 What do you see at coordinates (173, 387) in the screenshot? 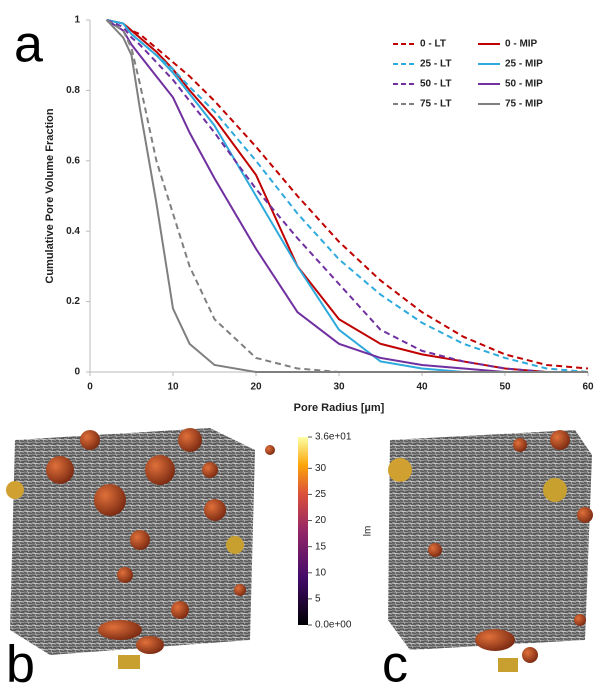
I see `x-tick-label: 10` at bounding box center [173, 387].